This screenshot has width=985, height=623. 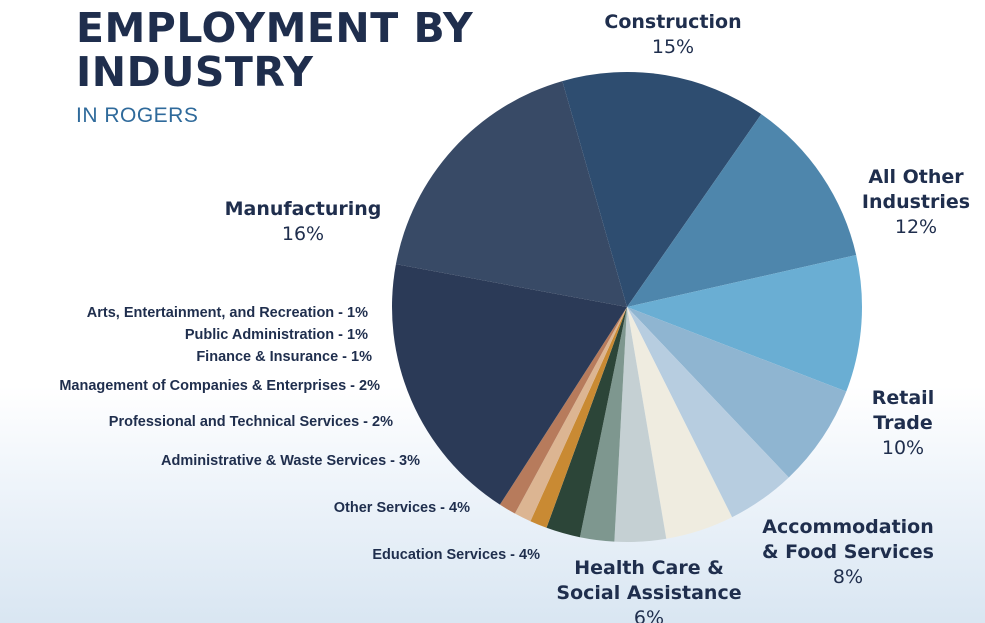 What do you see at coordinates (648, 593) in the screenshot?
I see `slice-label-health-care-and-social-assistance: Social Assistance` at bounding box center [648, 593].